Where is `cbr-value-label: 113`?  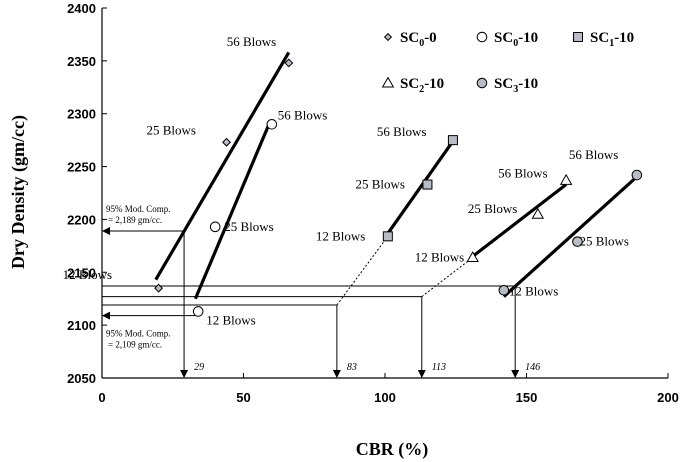 cbr-value-label: 113 is located at coordinates (439, 367).